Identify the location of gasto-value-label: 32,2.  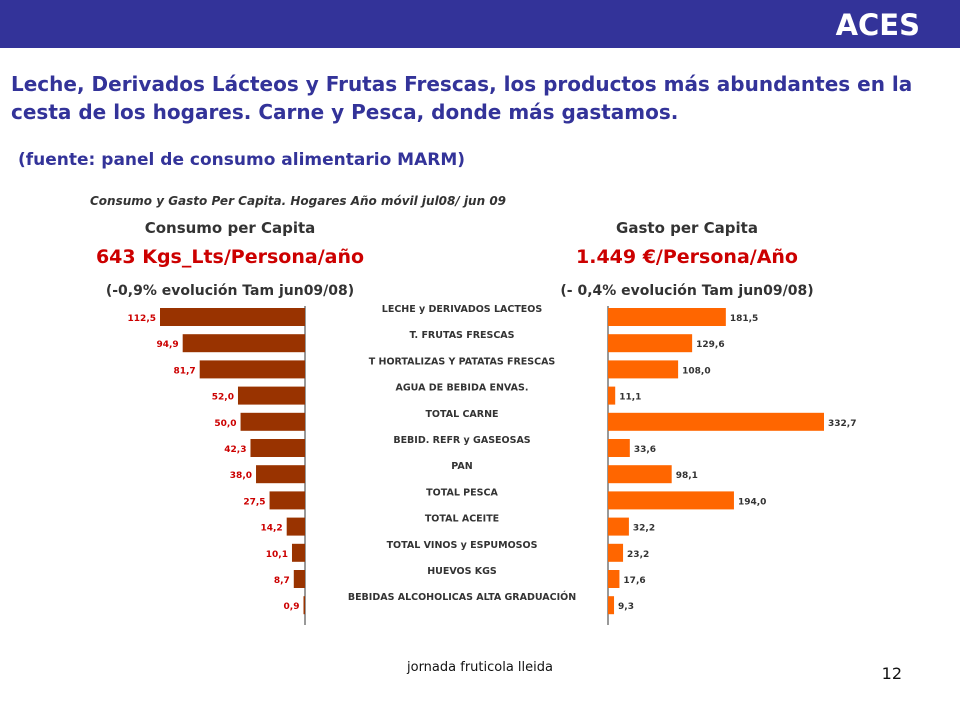
(644, 529).